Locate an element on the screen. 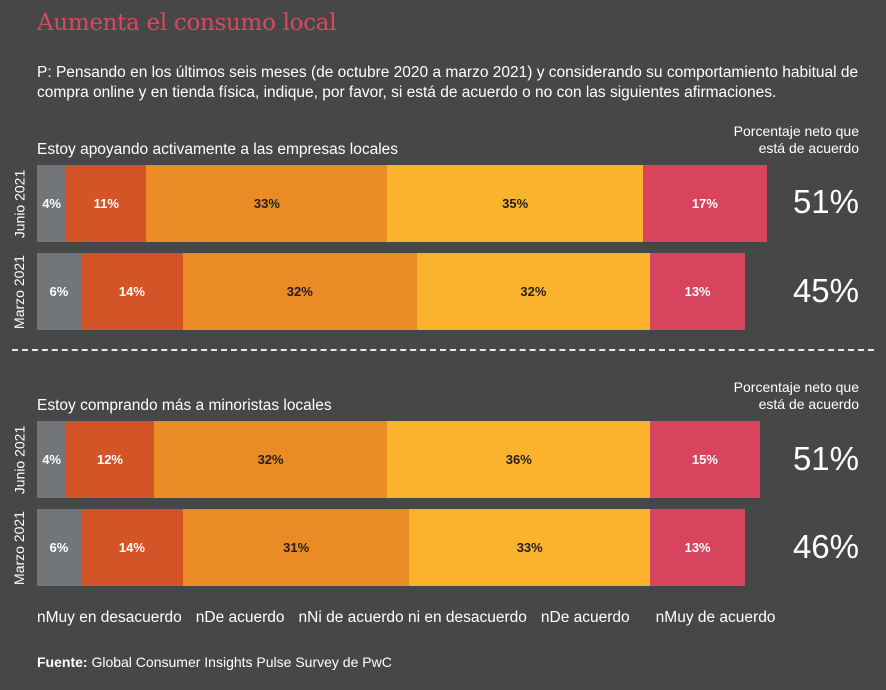  bar-data-label: 15% is located at coordinates (704, 459).